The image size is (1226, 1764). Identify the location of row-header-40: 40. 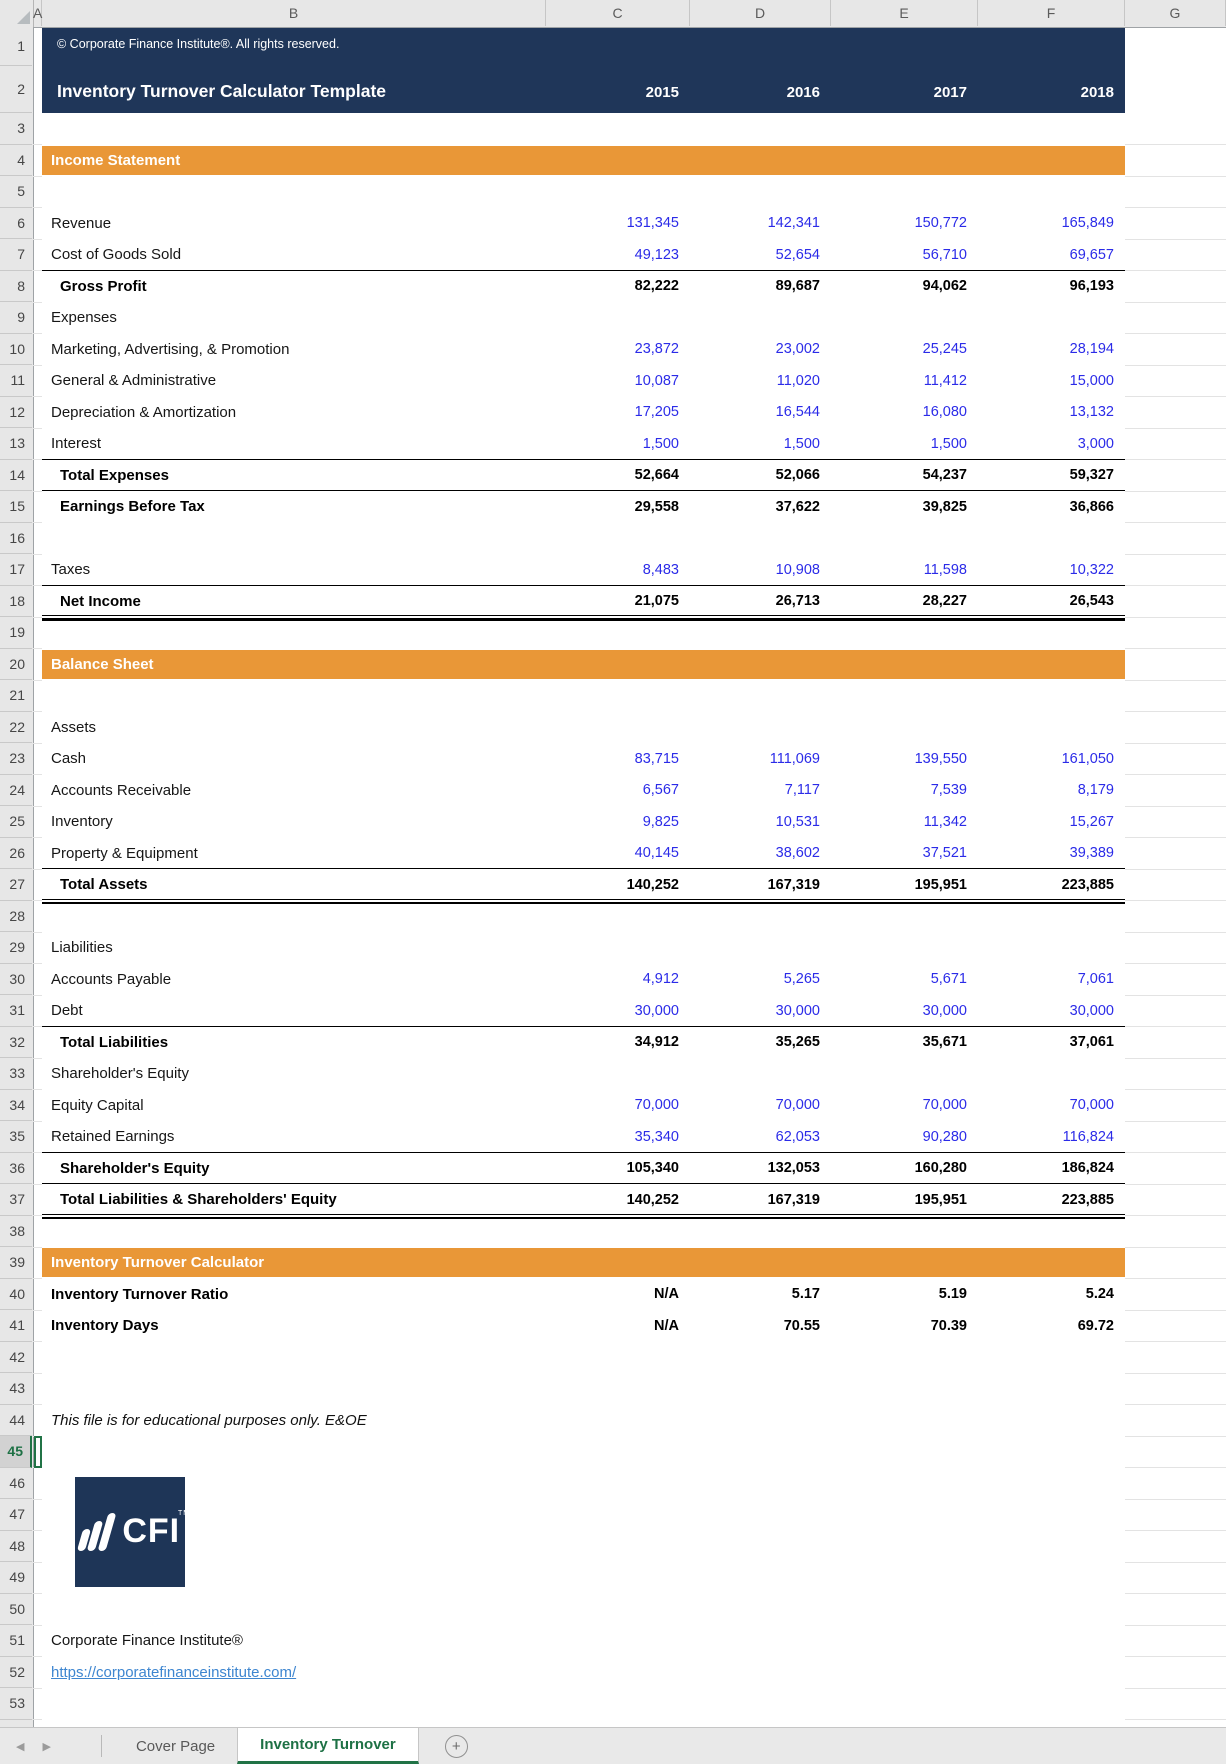
(16, 1294).